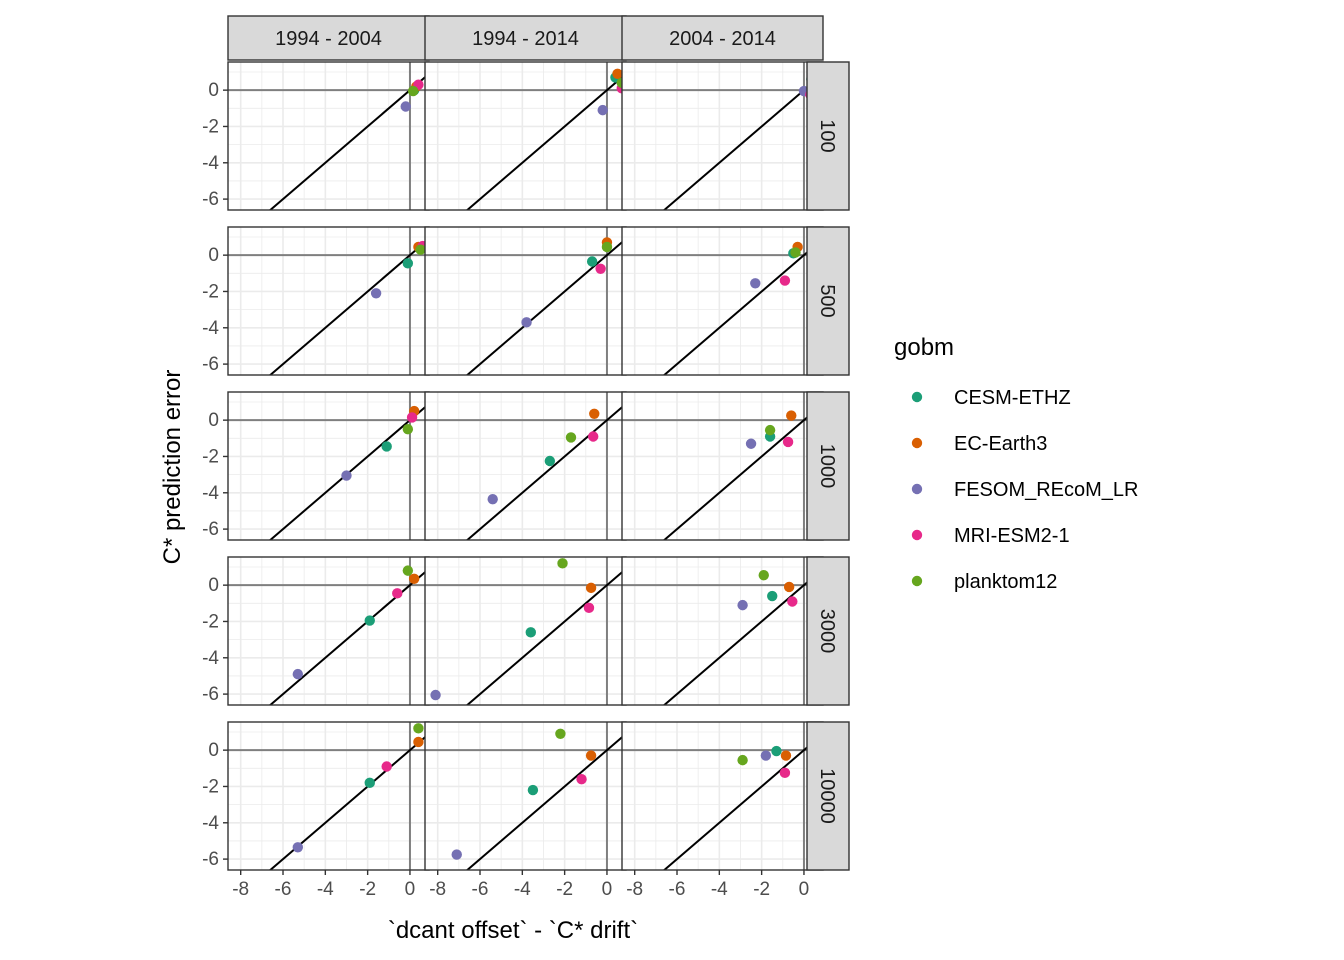 The height and width of the screenshot is (960, 1344). I want to click on legend-title: gobm, so click(924, 347).